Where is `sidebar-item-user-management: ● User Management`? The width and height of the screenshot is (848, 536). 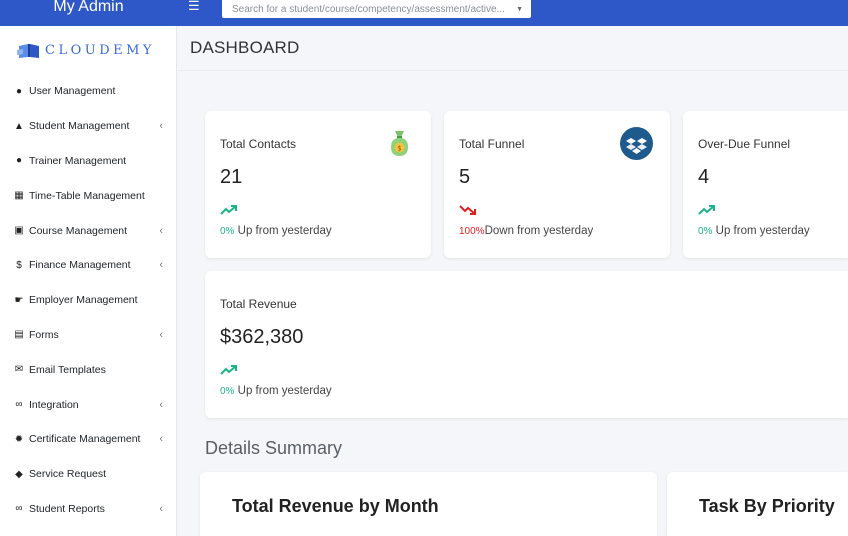
sidebar-item-user-management: ● User Management is located at coordinates (88, 91).